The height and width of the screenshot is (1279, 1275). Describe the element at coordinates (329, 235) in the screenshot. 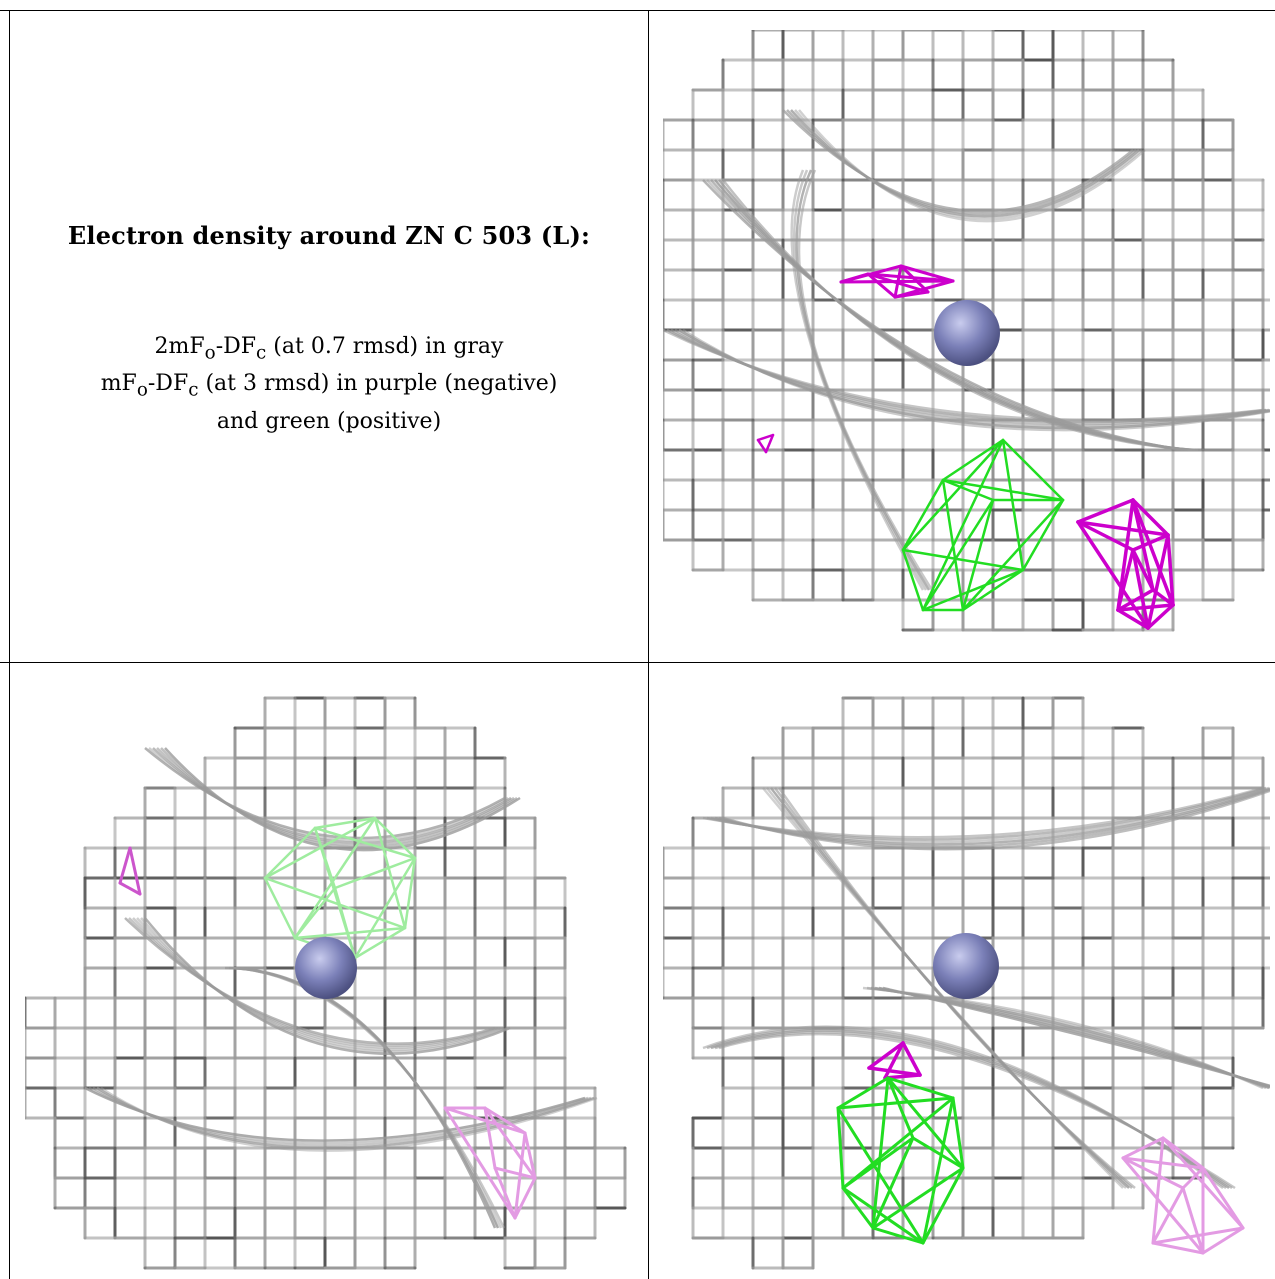

I see `caption-title: Electron density around ZN C 503 (L):` at that location.